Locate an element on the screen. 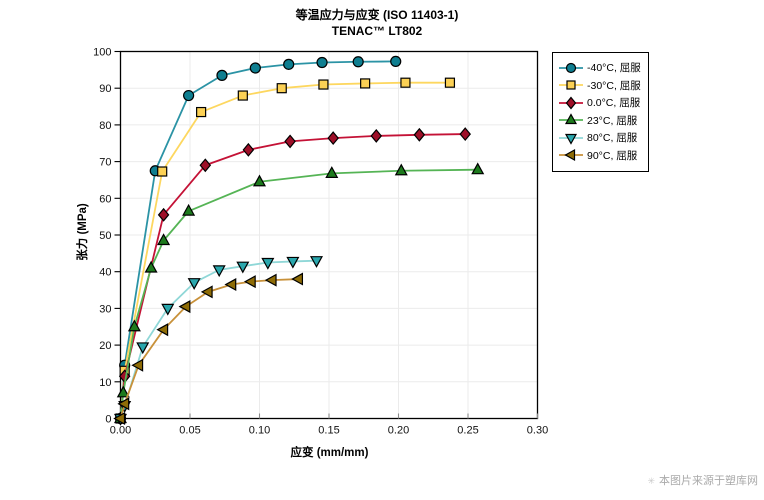 This screenshot has width=764, height=500. legend-label: 80°C, 屈服 is located at coordinates (612, 138).